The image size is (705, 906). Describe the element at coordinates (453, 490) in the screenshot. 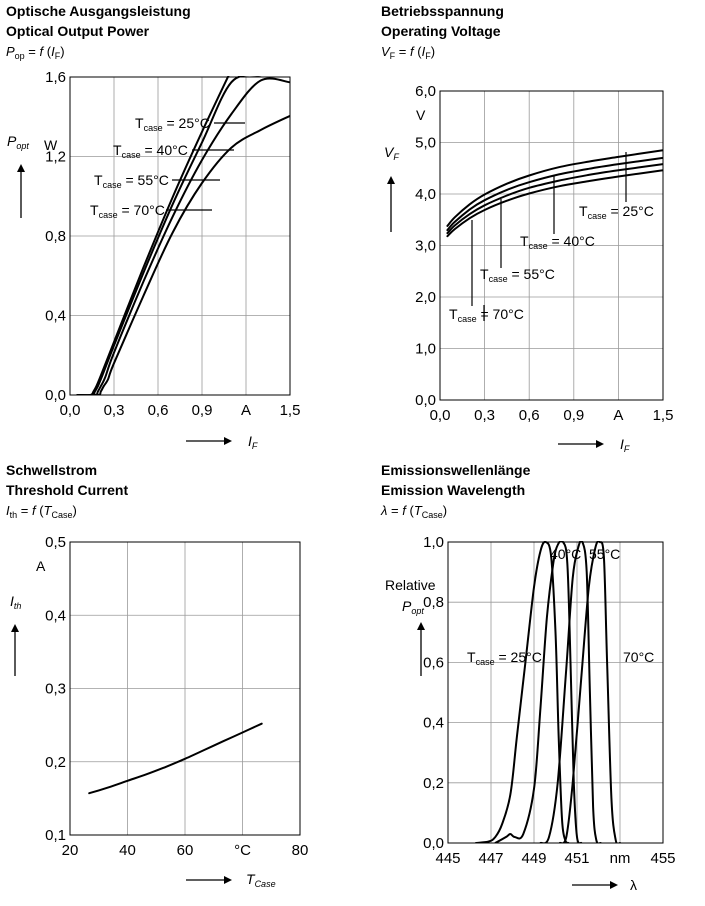

I see `chart-title-en: Emission Wavelength` at that location.